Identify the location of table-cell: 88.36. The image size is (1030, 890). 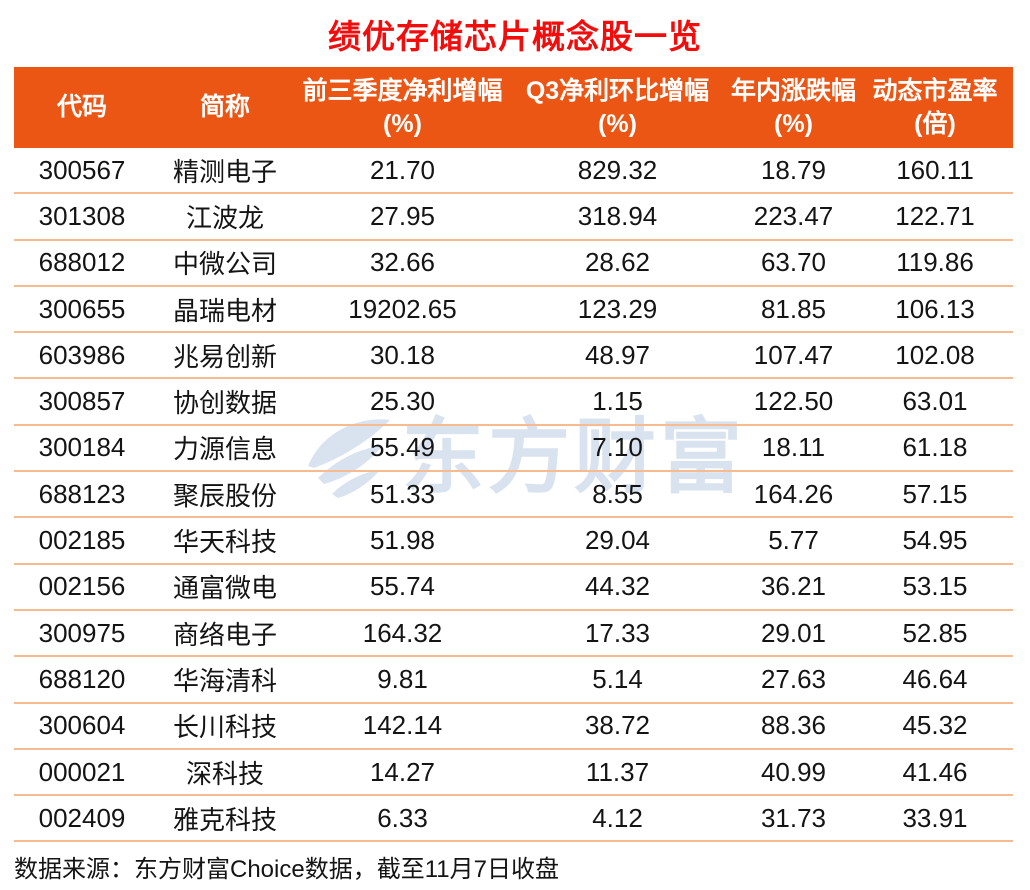
(793, 726).